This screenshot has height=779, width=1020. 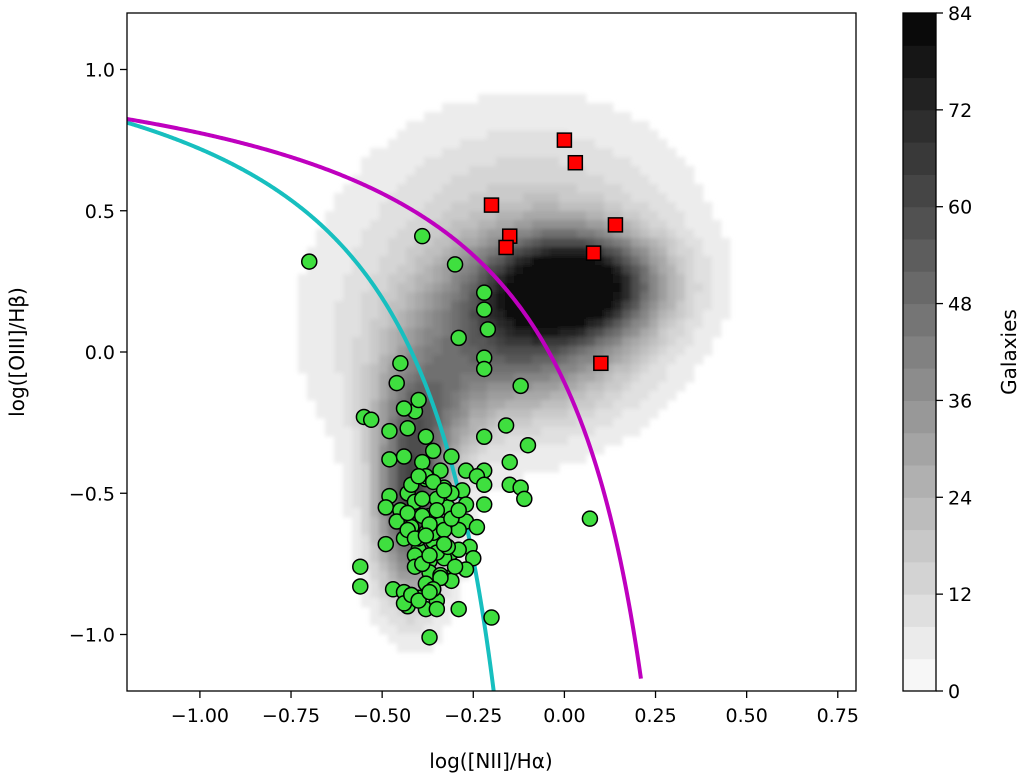 What do you see at coordinates (919, 255) in the screenshot?
I see `colorbar-band` at bounding box center [919, 255].